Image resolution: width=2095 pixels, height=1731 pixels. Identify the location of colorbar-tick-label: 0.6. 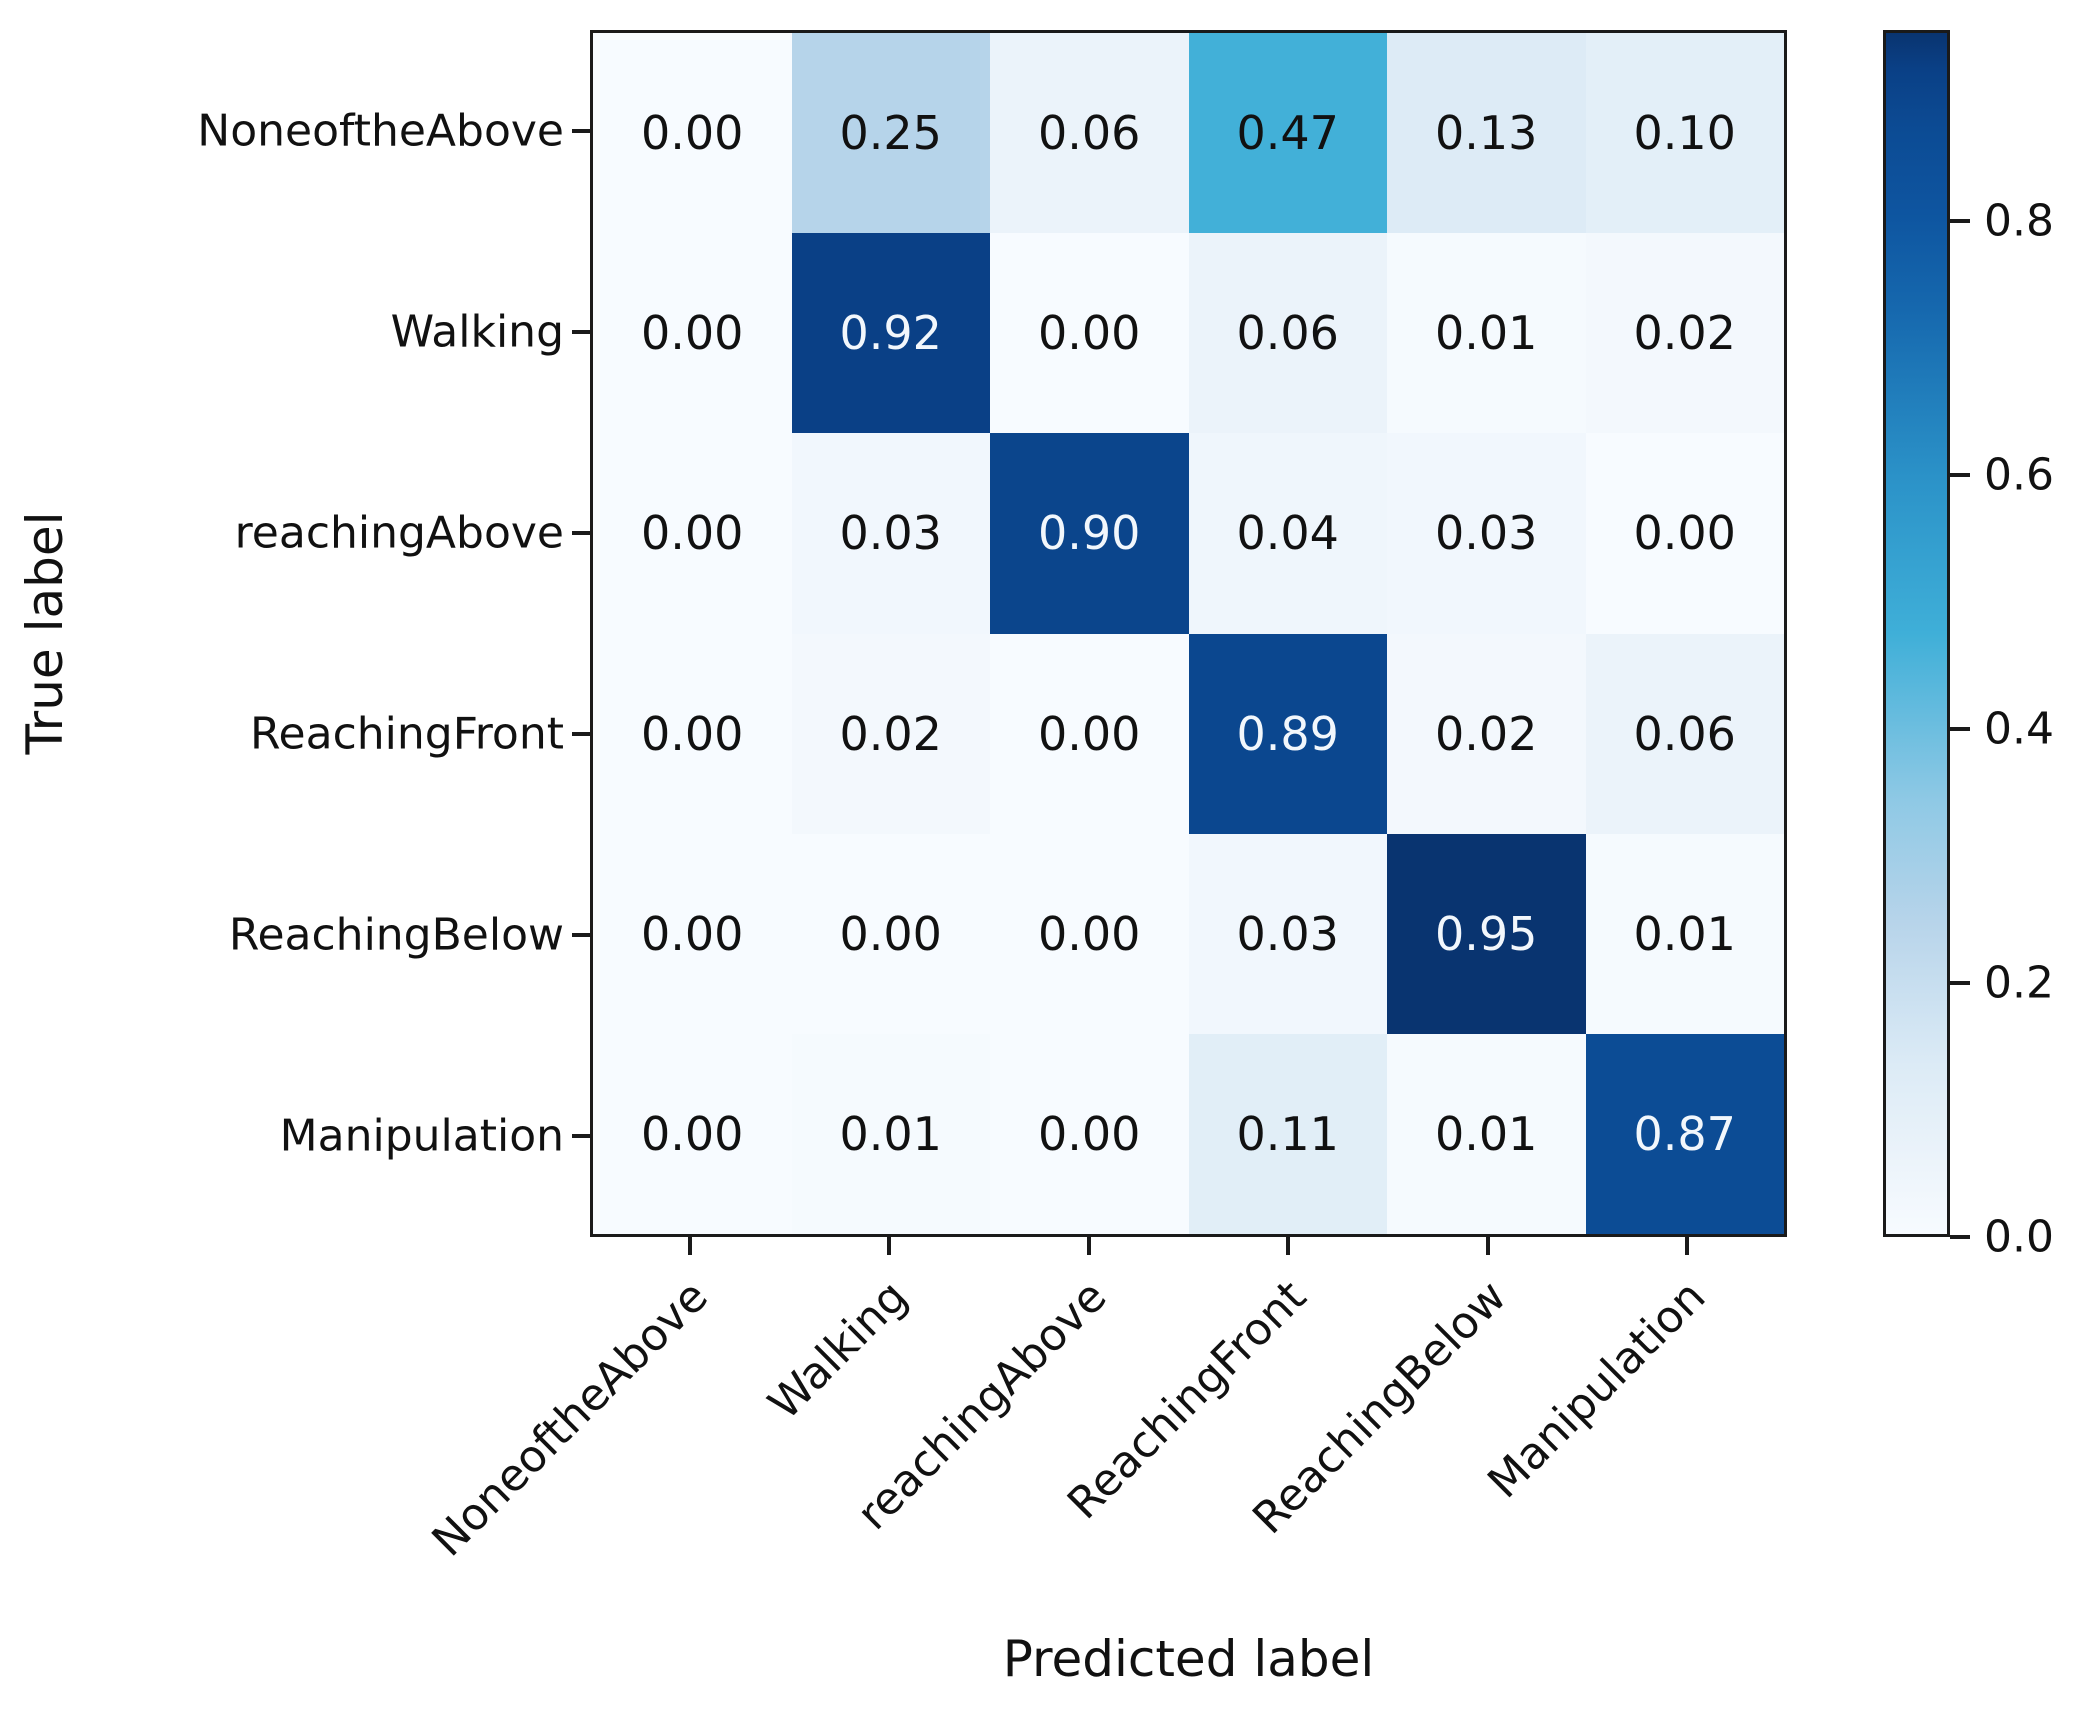
(2019, 475).